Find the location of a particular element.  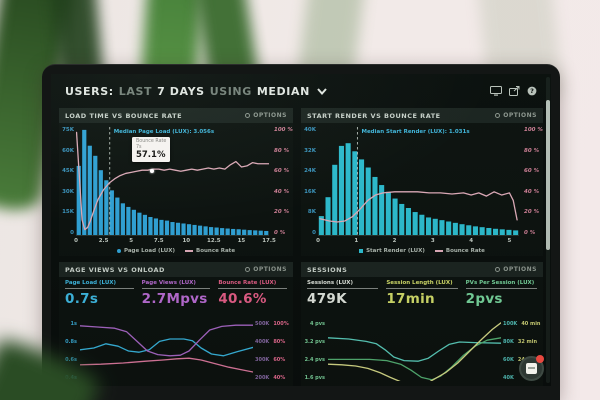

median-annotation: Median Page Load (LUX): 3.056s is located at coordinates (164, 132).